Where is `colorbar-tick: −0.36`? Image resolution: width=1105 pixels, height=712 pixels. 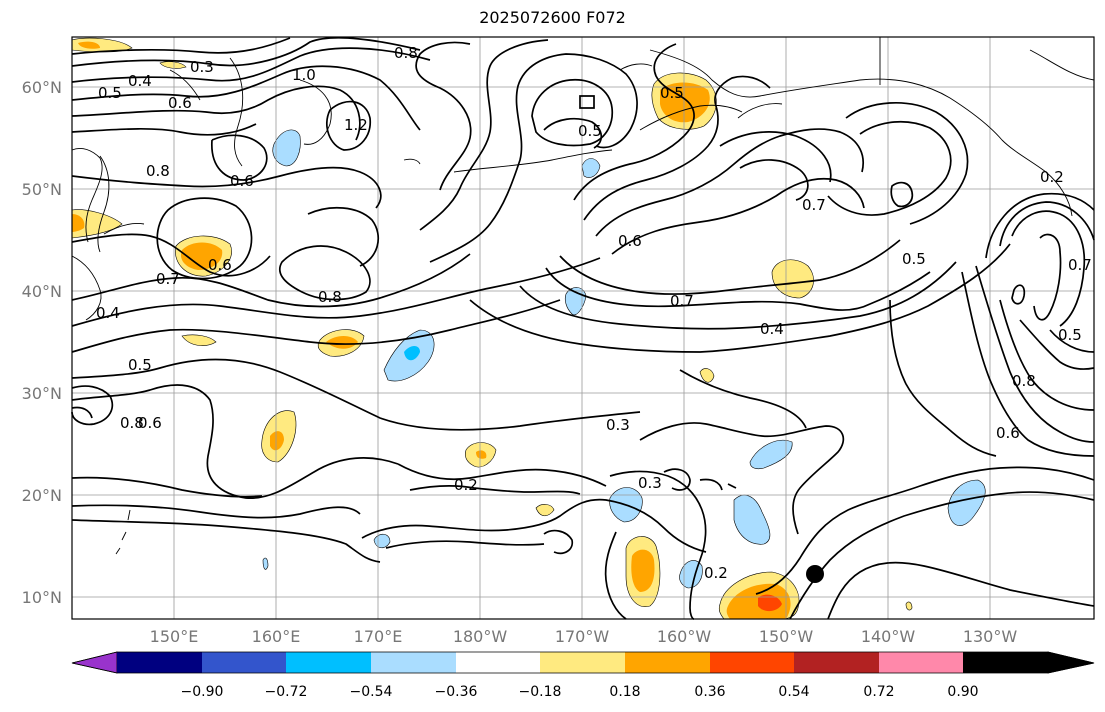
colorbar-tick: −0.36 is located at coordinates (456, 692).